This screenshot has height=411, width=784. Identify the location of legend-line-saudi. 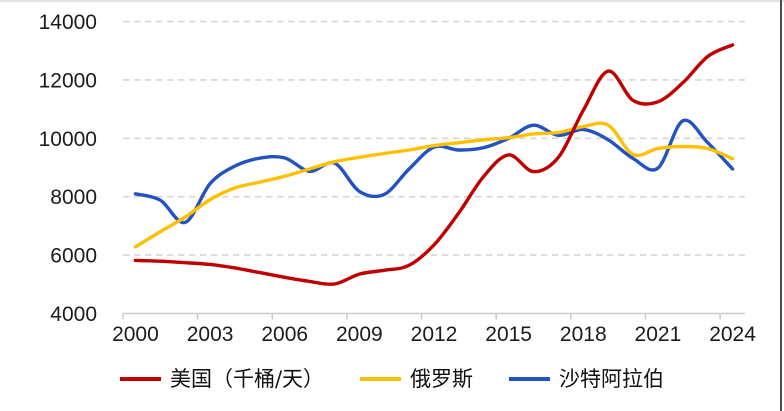
(530, 379).